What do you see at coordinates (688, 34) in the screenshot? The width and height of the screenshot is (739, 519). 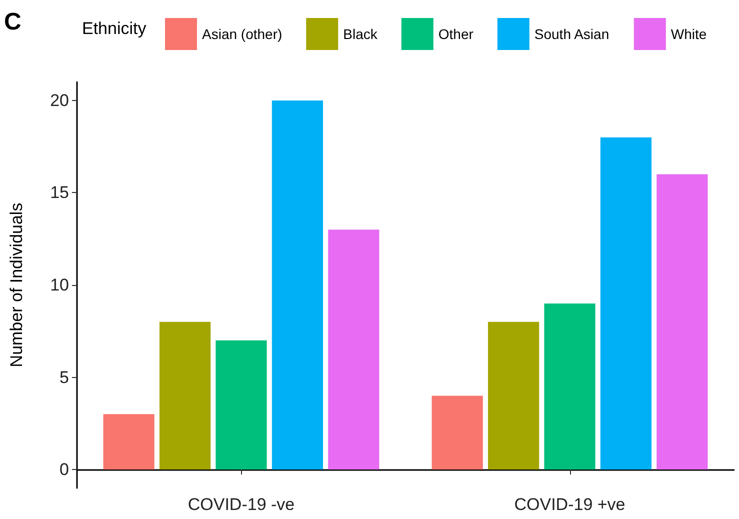 I see `legend-label: White` at bounding box center [688, 34].